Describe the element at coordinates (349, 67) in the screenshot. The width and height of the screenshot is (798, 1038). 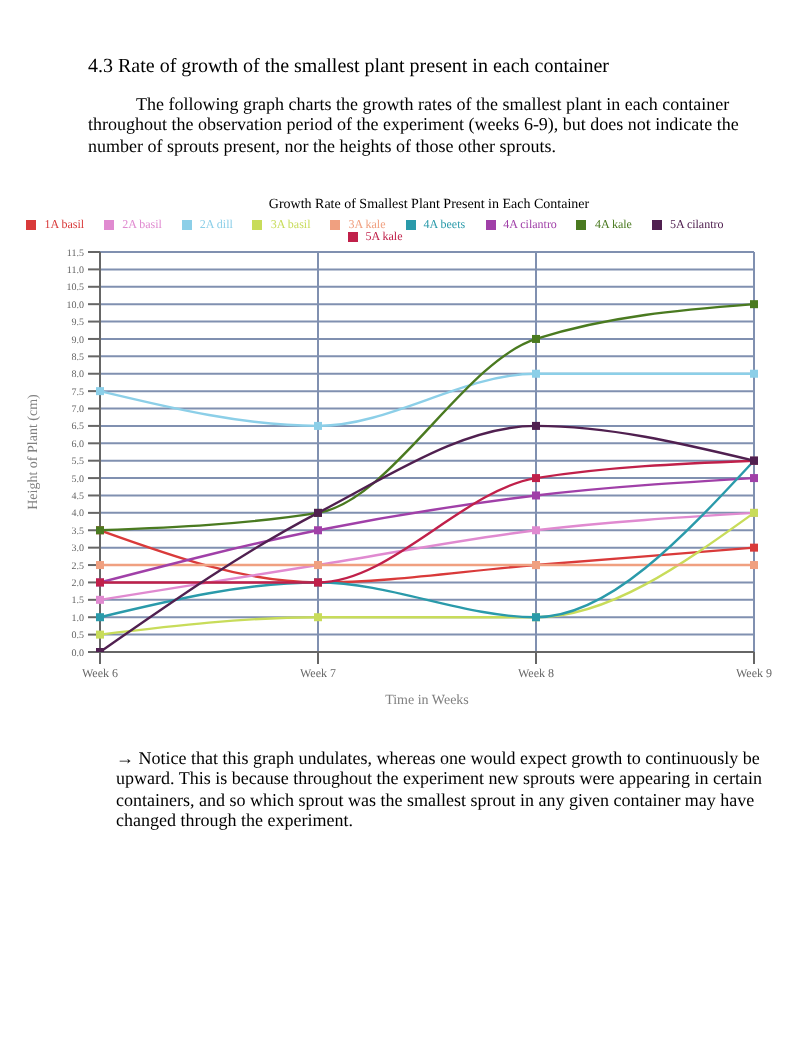
I see `text: 4.3 Rate of growth of the smallest plant present in each container` at that location.